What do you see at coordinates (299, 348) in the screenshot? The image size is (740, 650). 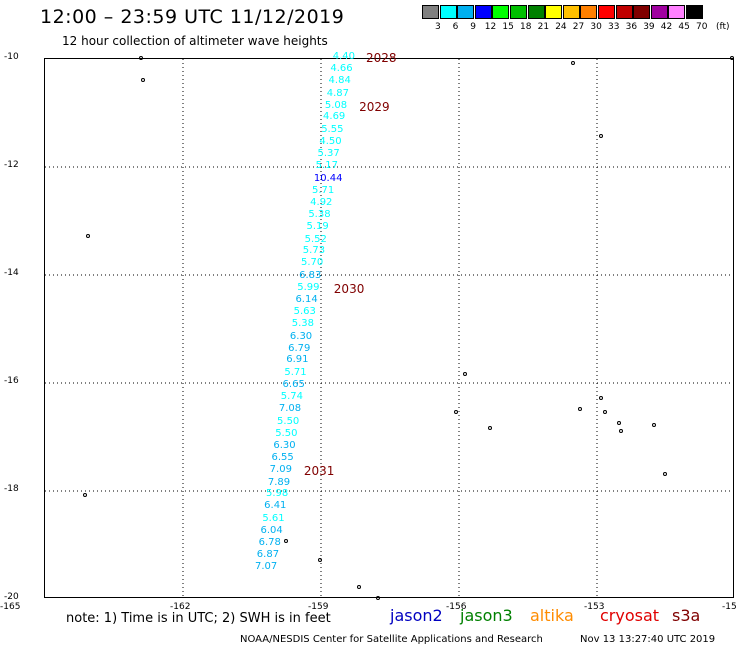 I see `wave-height-value: 6.79` at bounding box center [299, 348].